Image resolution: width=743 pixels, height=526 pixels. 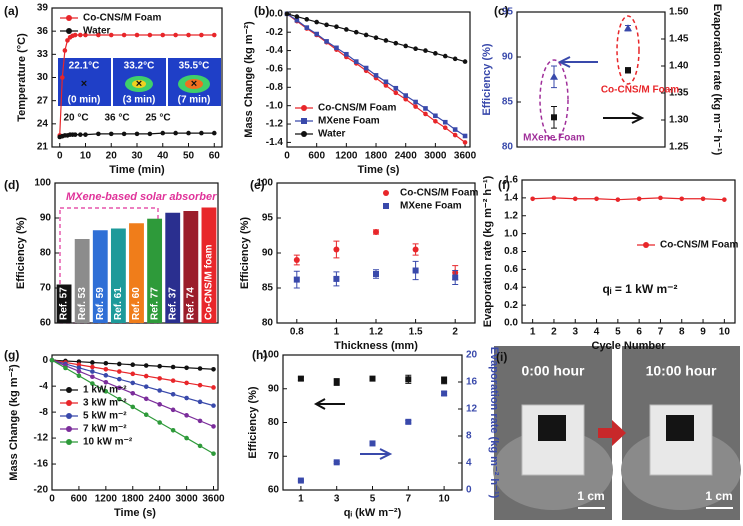 What do you see at coordinates (501, 11) in the screenshot?
I see `panel-label: (c)` at bounding box center [501, 11].